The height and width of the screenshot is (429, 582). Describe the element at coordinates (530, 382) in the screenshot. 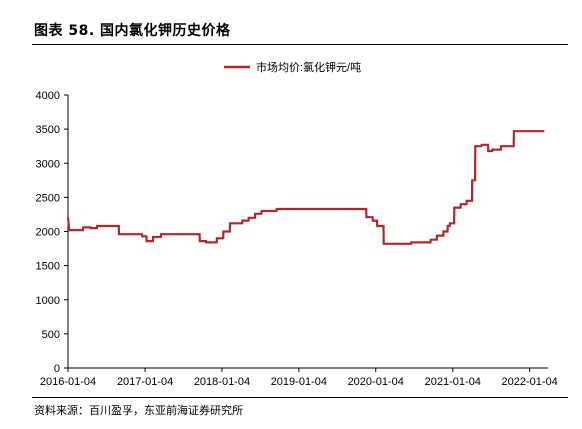

I see `x-tick-label: 2022-01-04` at that location.